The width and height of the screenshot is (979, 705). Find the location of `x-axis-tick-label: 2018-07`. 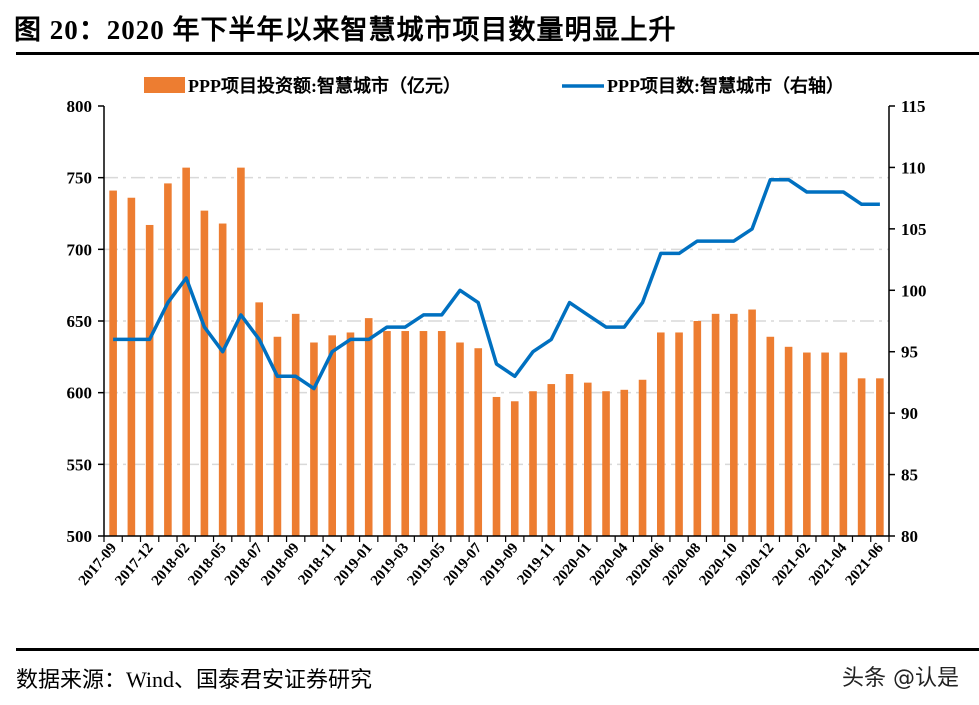

x-axis-tick-label: 2018-07 is located at coordinates (244, 564).